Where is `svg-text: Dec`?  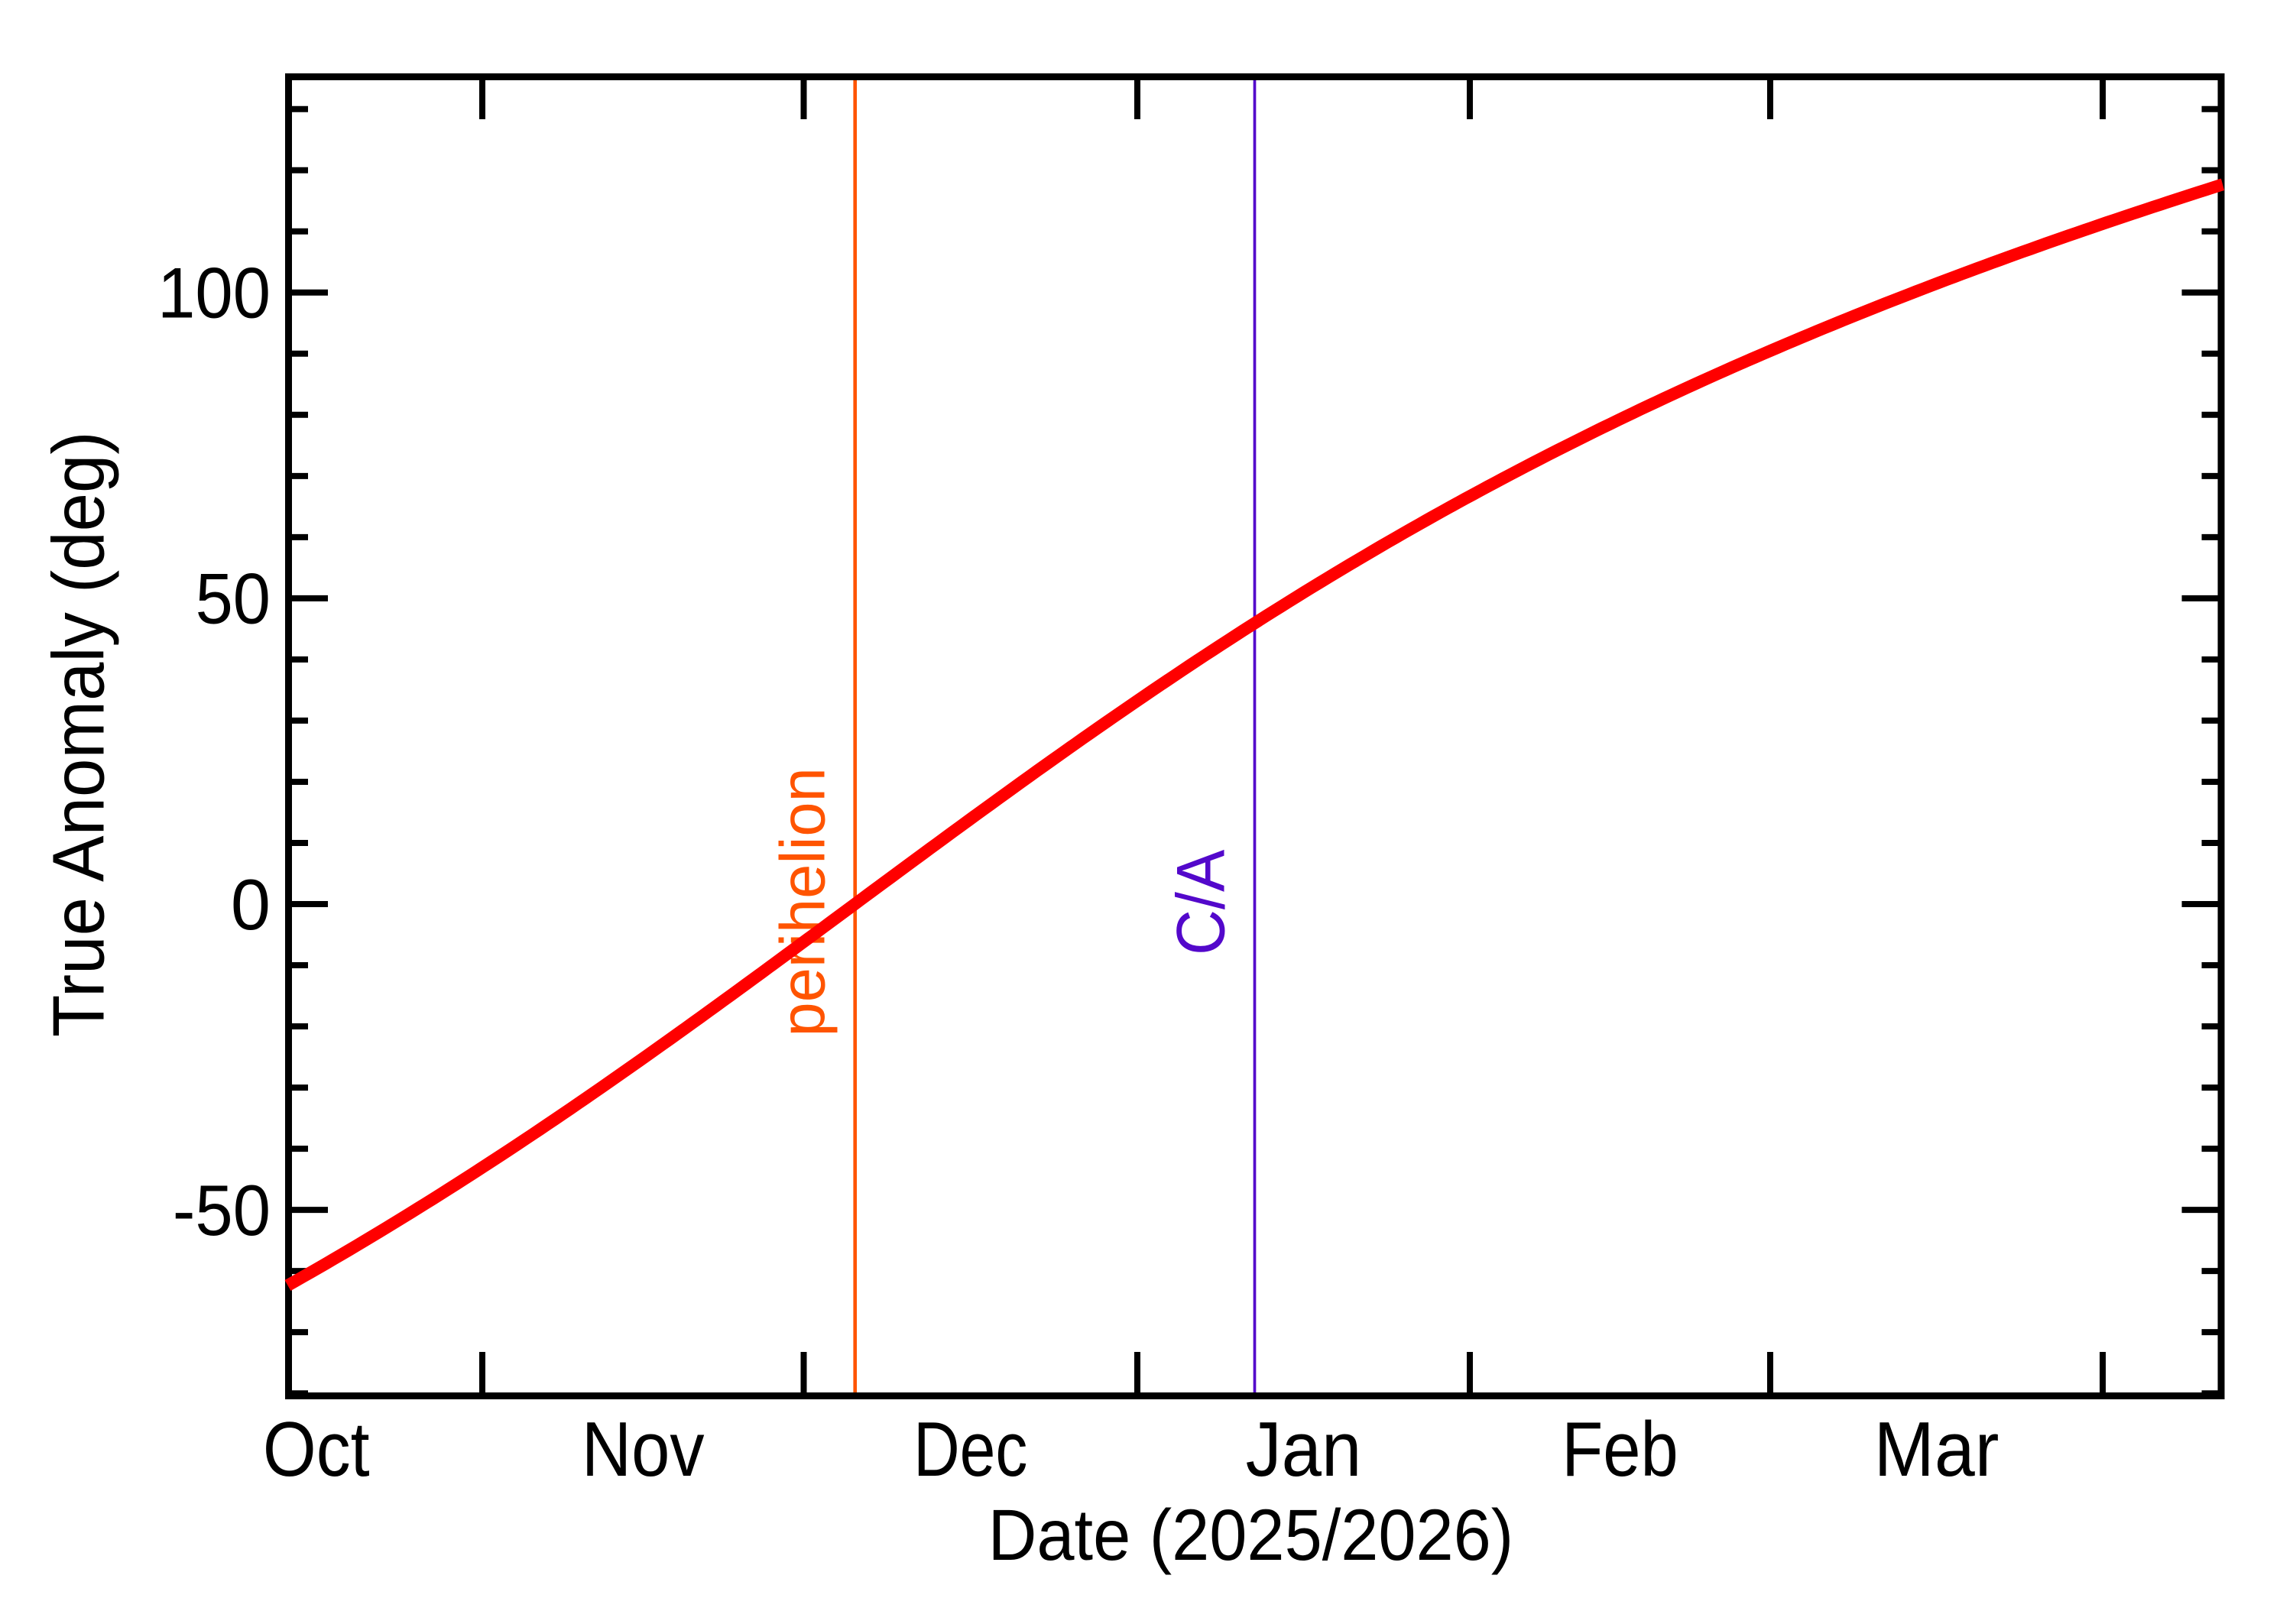
svg-text: Dec is located at coordinates (970, 1450).